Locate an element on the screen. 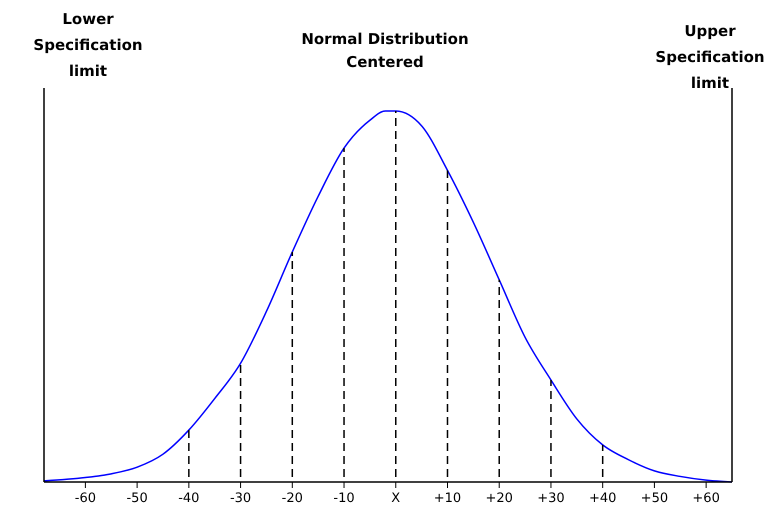 The image size is (769, 506). x-tick-label: X is located at coordinates (395, 498).